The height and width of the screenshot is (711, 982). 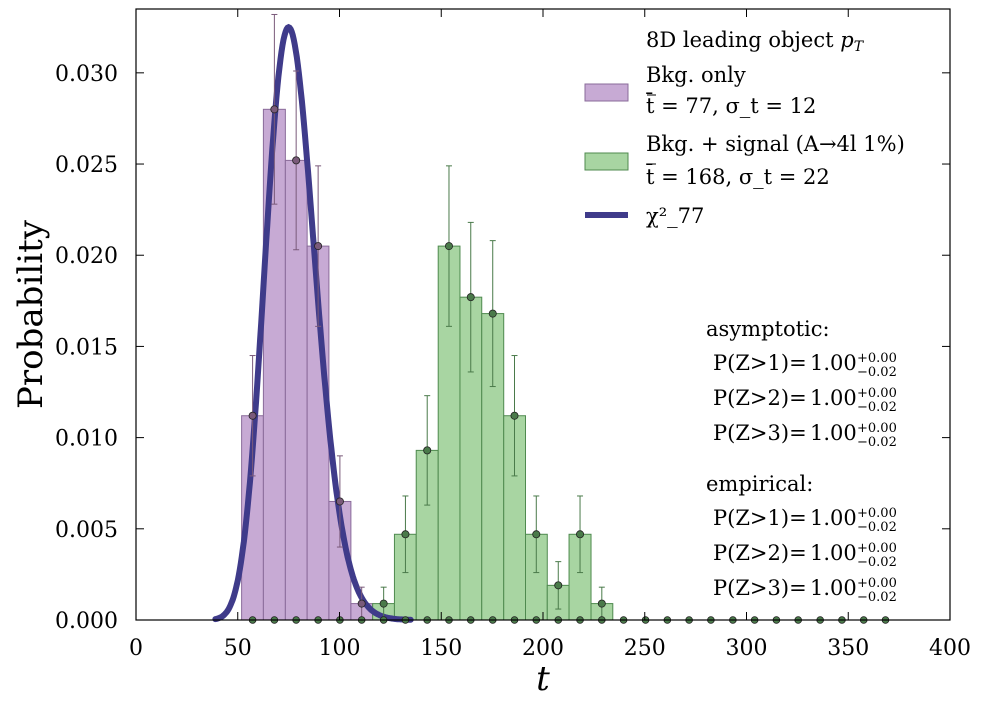 I want to click on x-tick-label: 300, so click(x=747, y=648).